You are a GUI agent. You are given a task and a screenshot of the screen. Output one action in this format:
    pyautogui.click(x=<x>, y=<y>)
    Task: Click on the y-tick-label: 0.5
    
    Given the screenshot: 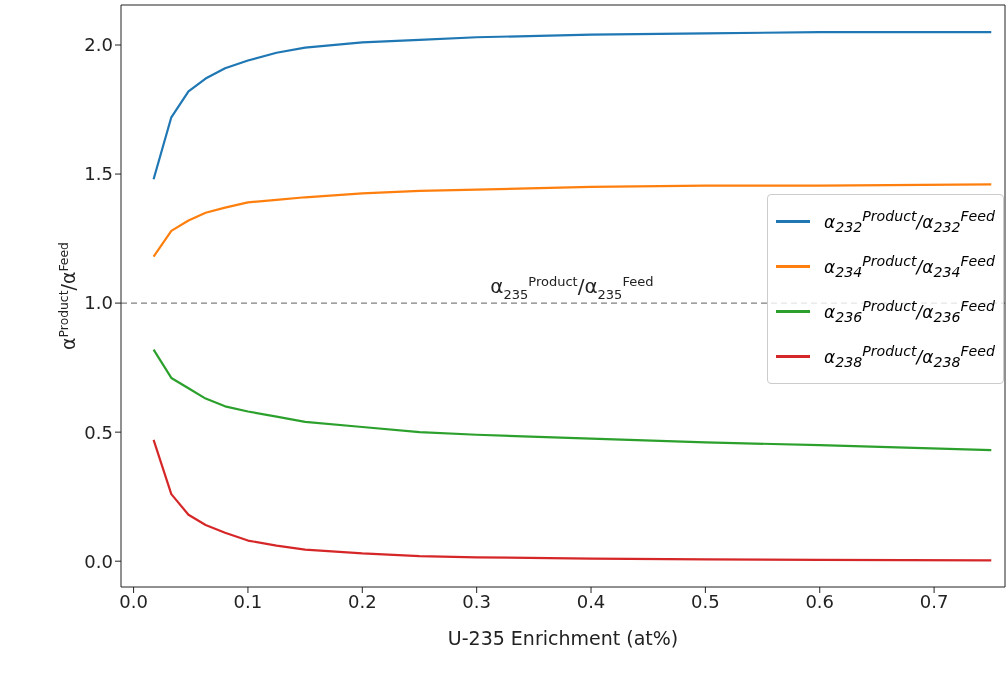 What is the action you would take?
    pyautogui.click(x=98, y=432)
    